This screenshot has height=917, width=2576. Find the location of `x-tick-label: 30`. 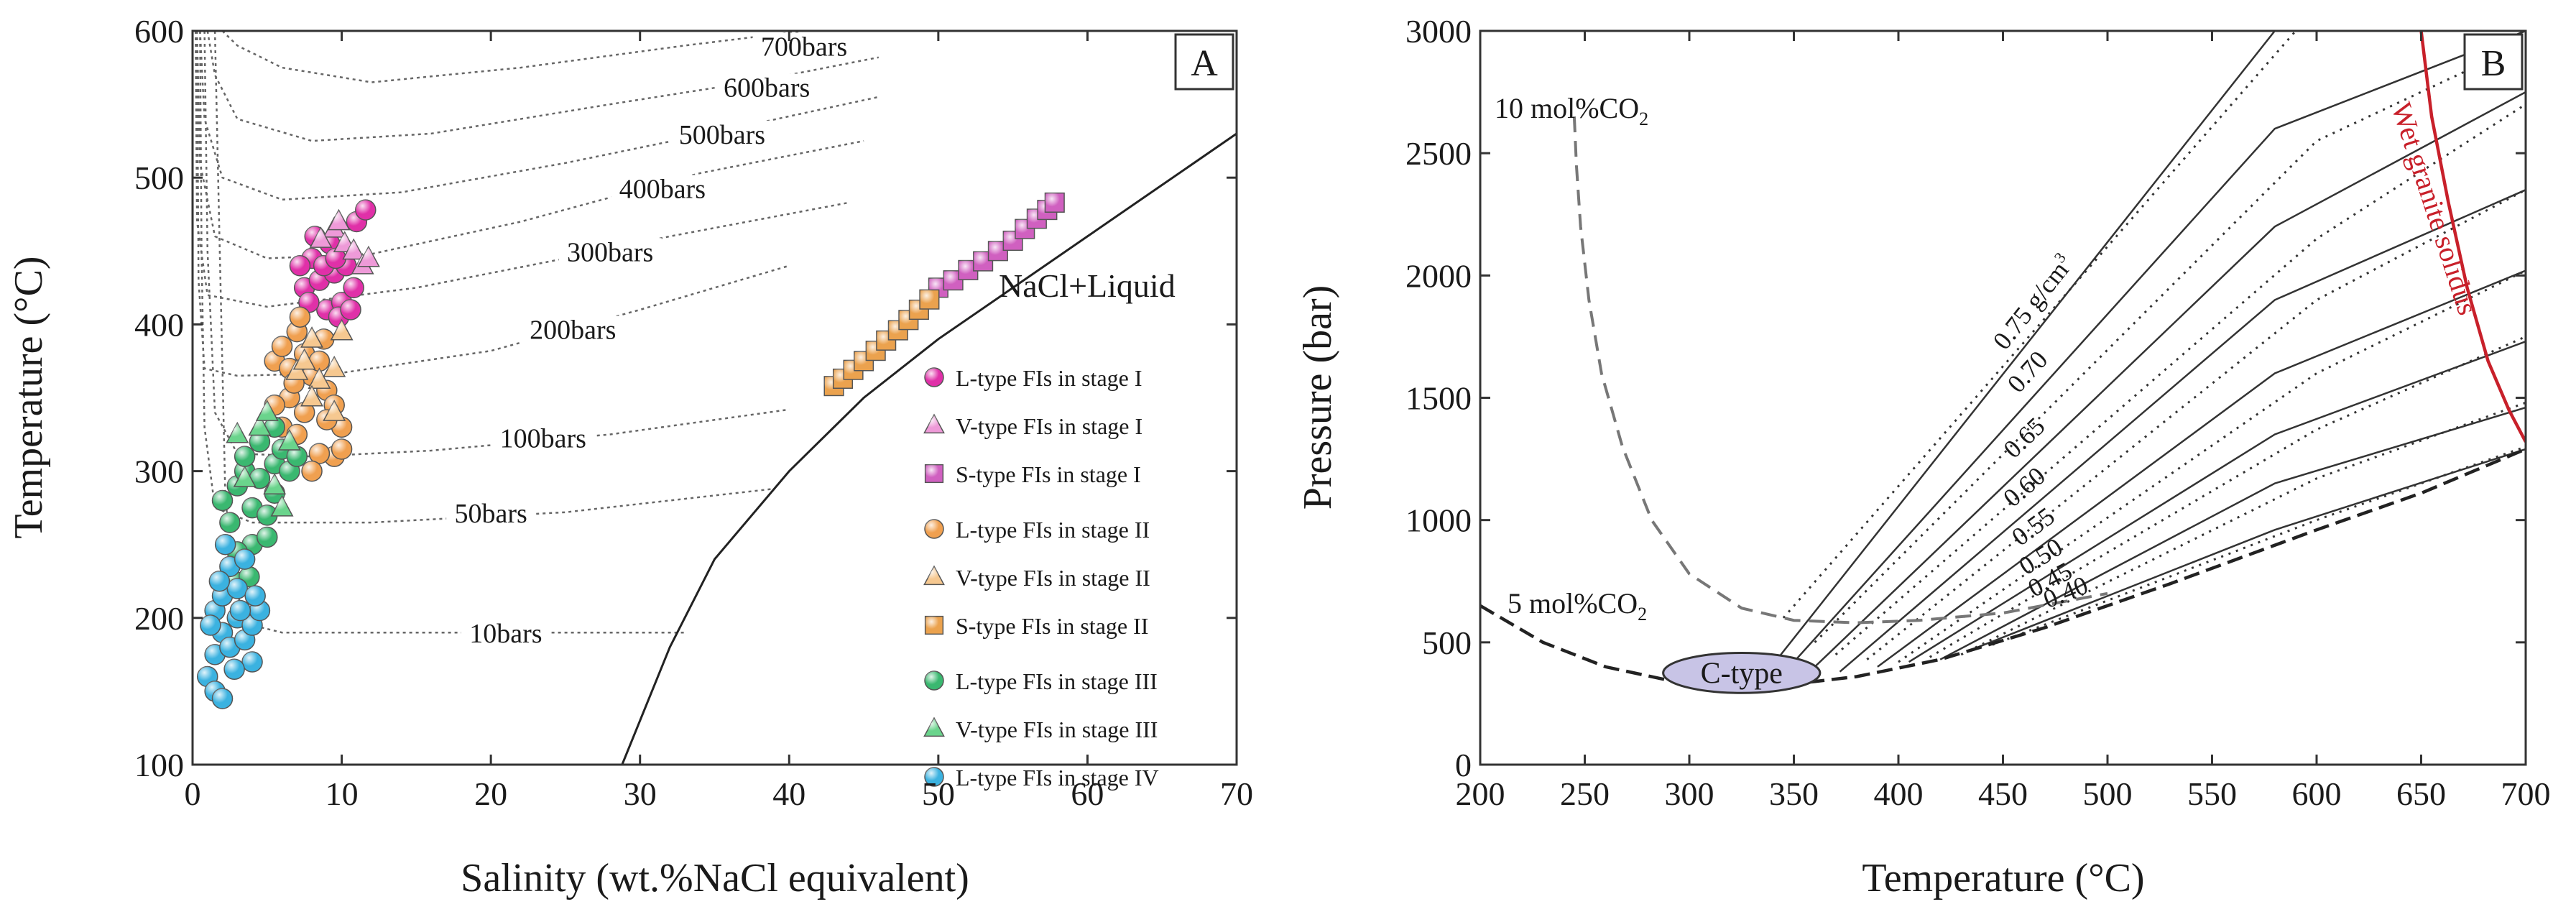

x-tick-label: 30 is located at coordinates (641, 793).